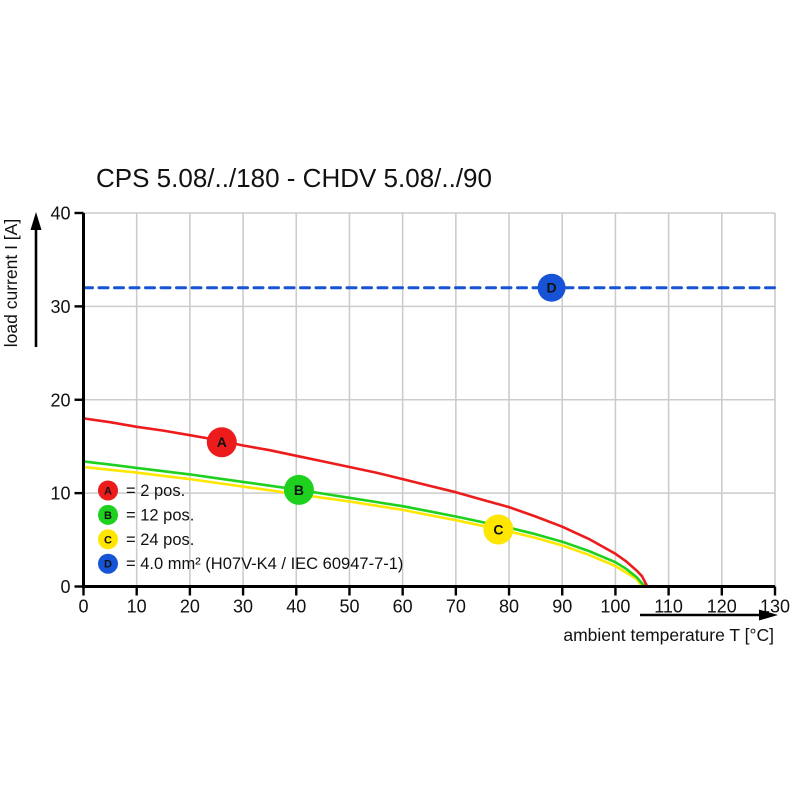 This screenshot has width=800, height=800. I want to click on legend-item-B: B = 12 pos., so click(146, 514).